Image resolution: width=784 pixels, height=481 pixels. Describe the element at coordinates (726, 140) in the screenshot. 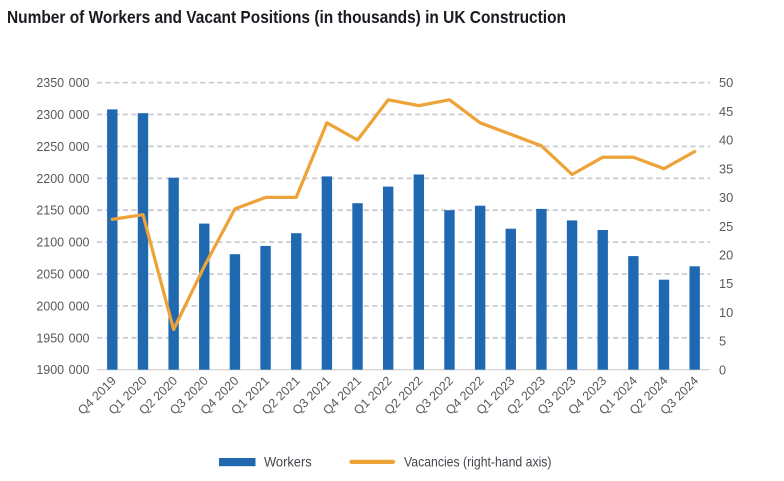

I see `svg-text: 40` at that location.